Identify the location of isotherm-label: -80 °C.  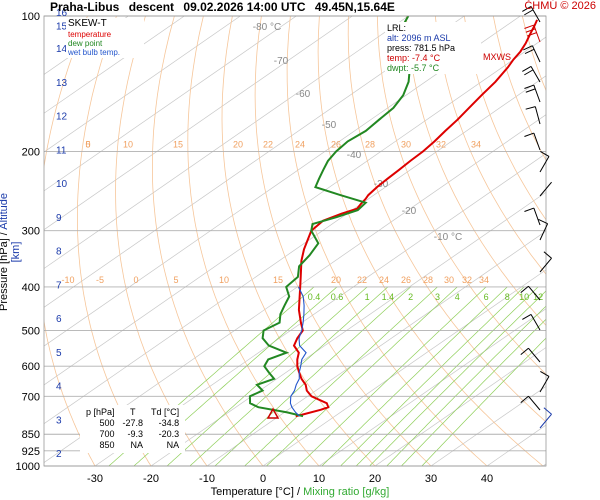
(267, 27).